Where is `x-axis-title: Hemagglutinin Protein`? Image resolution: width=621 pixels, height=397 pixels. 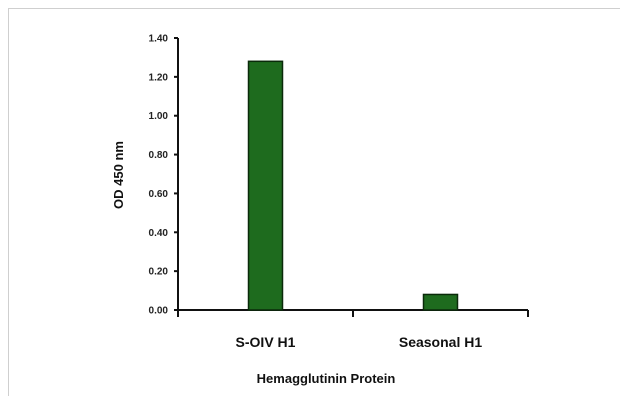
x-axis-title: Hemagglutinin Protein is located at coordinates (326, 378).